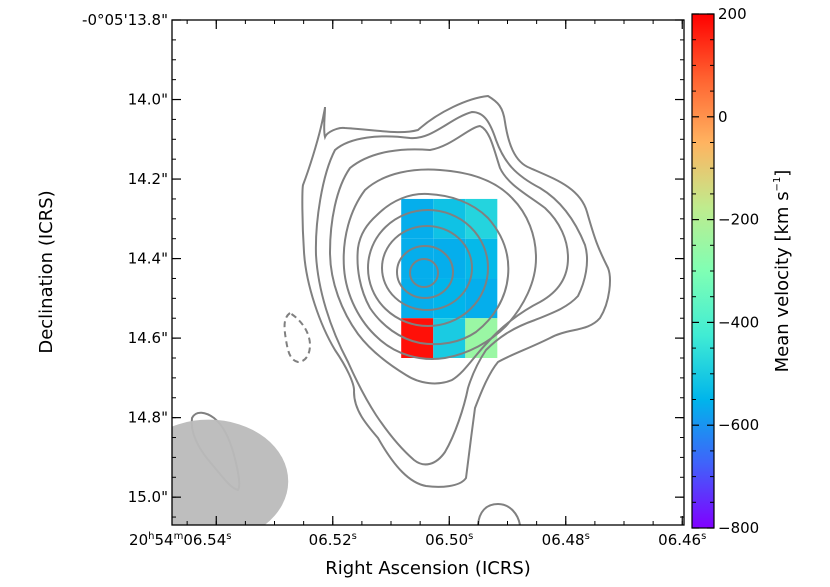 The image size is (830, 587). Describe the element at coordinates (682, 540) in the screenshot. I see `x-tick-label: 06.46s` at that location.